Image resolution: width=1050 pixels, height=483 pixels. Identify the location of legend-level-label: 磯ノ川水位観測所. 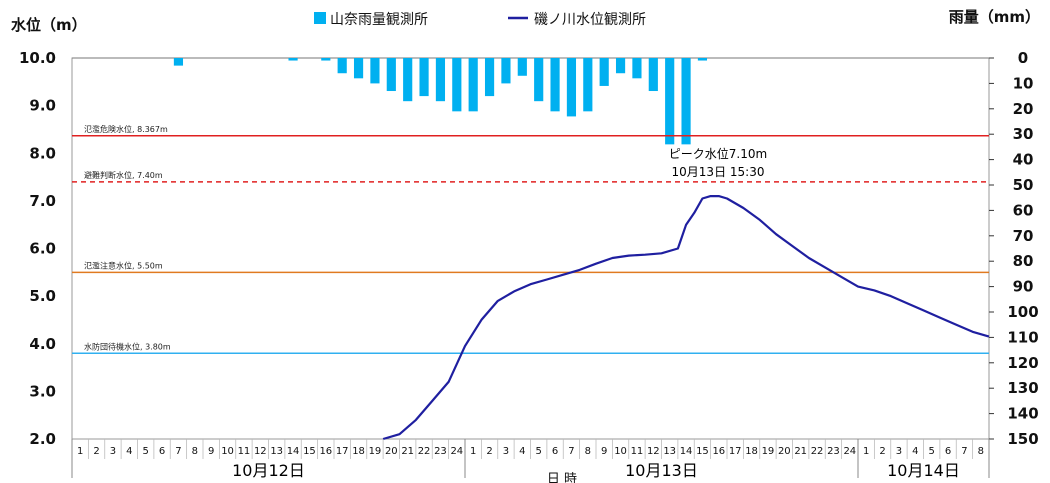
(590, 19).